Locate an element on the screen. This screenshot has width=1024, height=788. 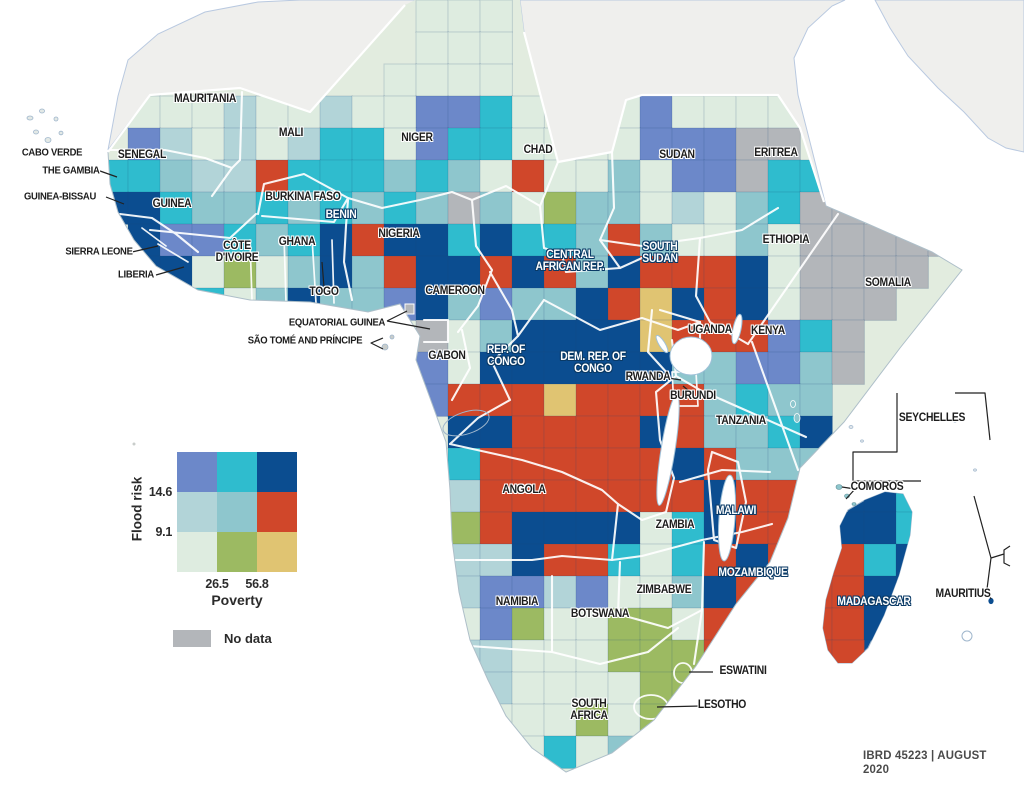
legend-cell-r0c2 is located at coordinates (277, 472).